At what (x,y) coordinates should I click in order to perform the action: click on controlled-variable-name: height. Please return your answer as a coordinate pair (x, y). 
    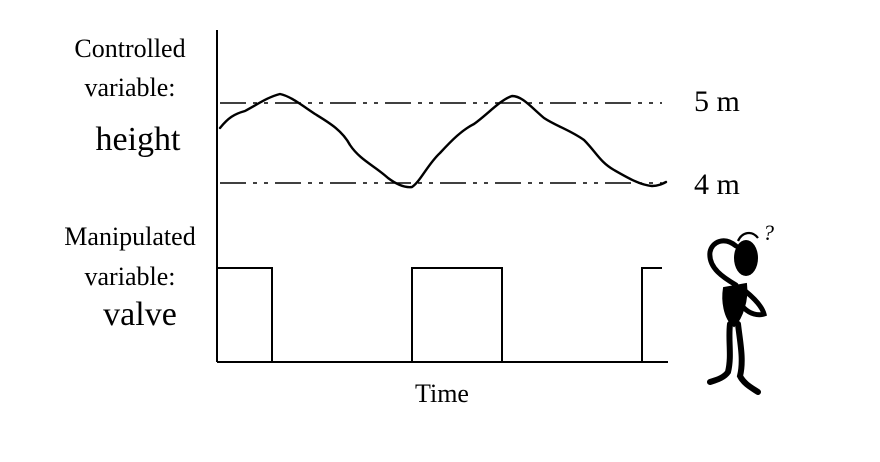
    Looking at the image, I should click on (139, 139).